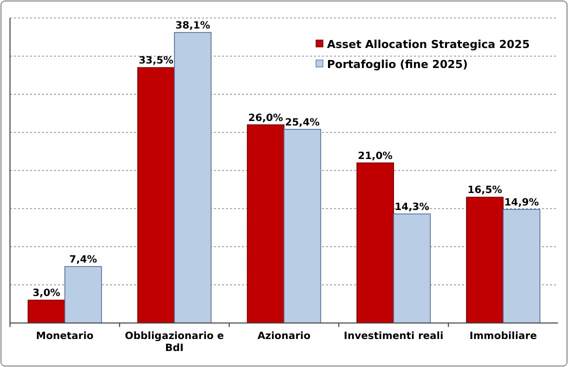  What do you see at coordinates (504, 336) in the screenshot?
I see `x-tick-label: Immobiliare` at bounding box center [504, 336].